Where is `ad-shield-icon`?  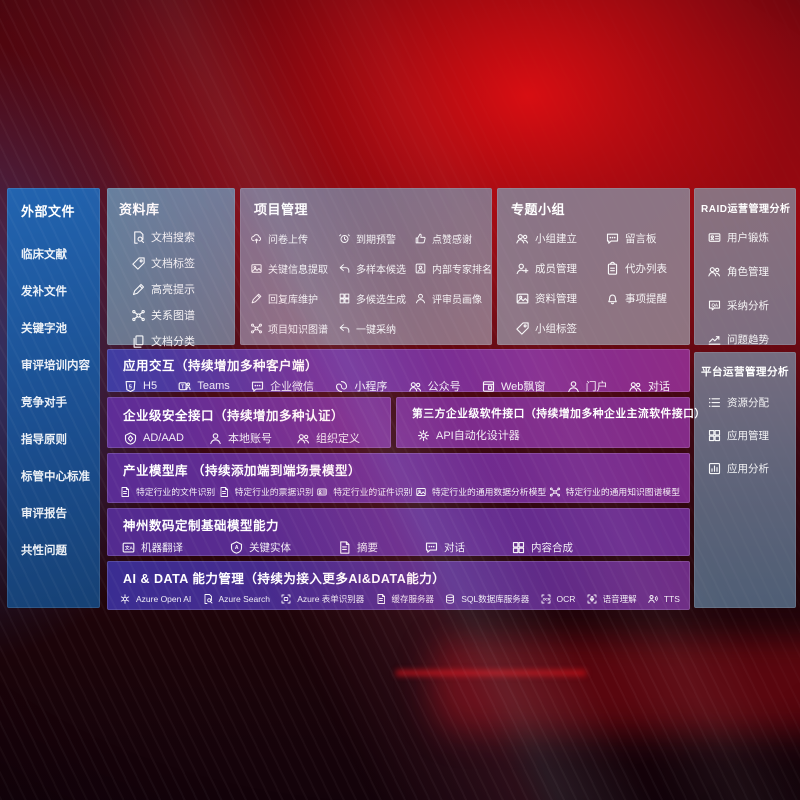 ad-shield-icon is located at coordinates (130, 438).